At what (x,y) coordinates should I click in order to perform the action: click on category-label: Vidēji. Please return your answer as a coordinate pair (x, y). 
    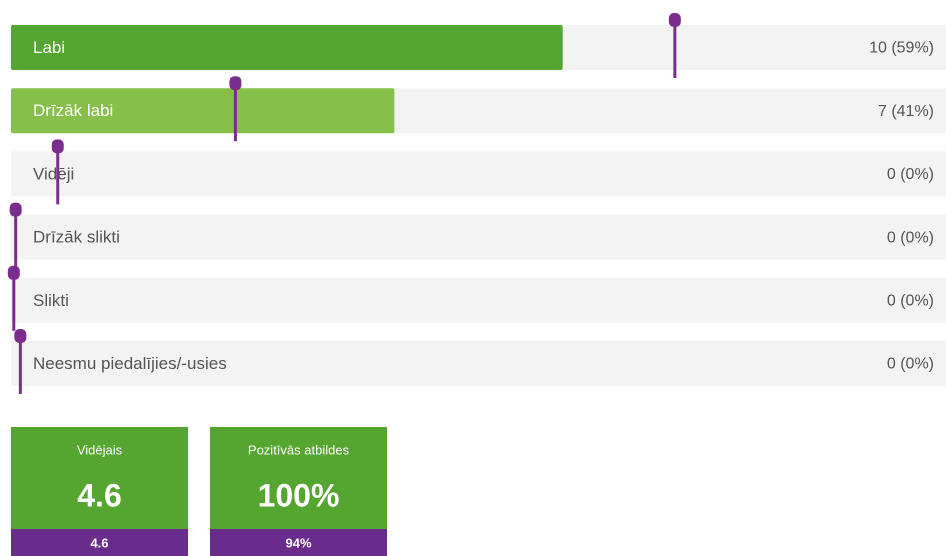
    Looking at the image, I should click on (53, 173).